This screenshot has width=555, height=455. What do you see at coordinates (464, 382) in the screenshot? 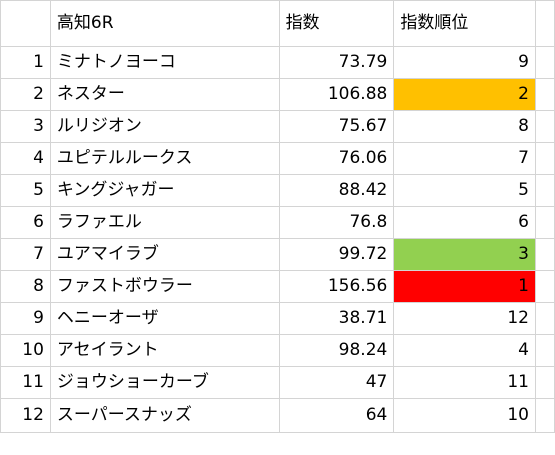
I see `rank-value-cell: 11` at bounding box center [464, 382].